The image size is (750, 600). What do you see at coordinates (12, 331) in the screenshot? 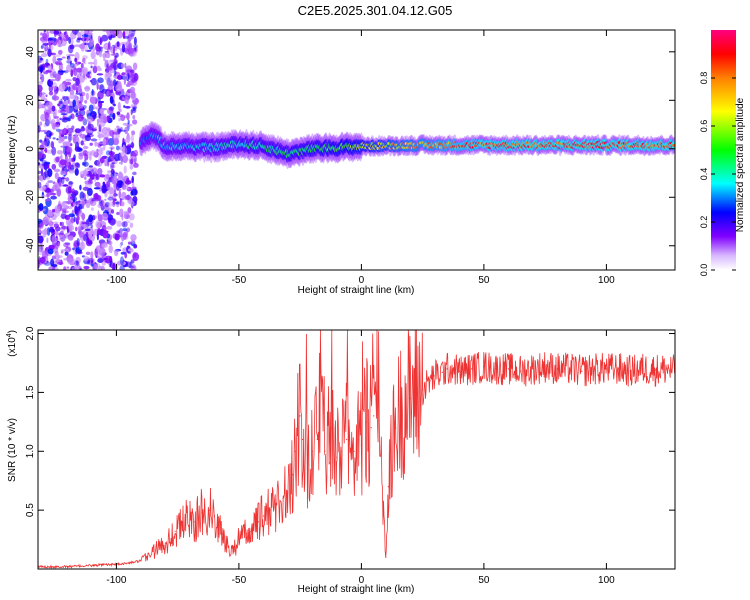
I see `snr-multiplier-close: )` at bounding box center [12, 331].